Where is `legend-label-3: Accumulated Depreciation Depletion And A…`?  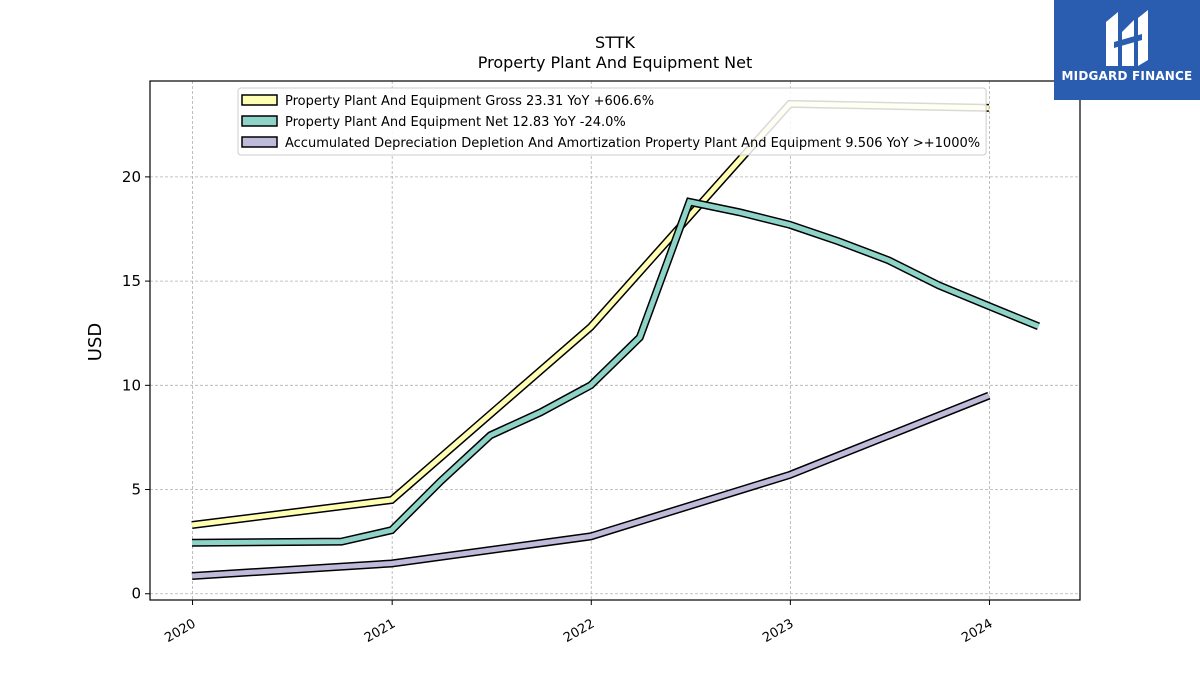
legend-label-3: Accumulated Depreciation Depletion And A… is located at coordinates (632, 143).